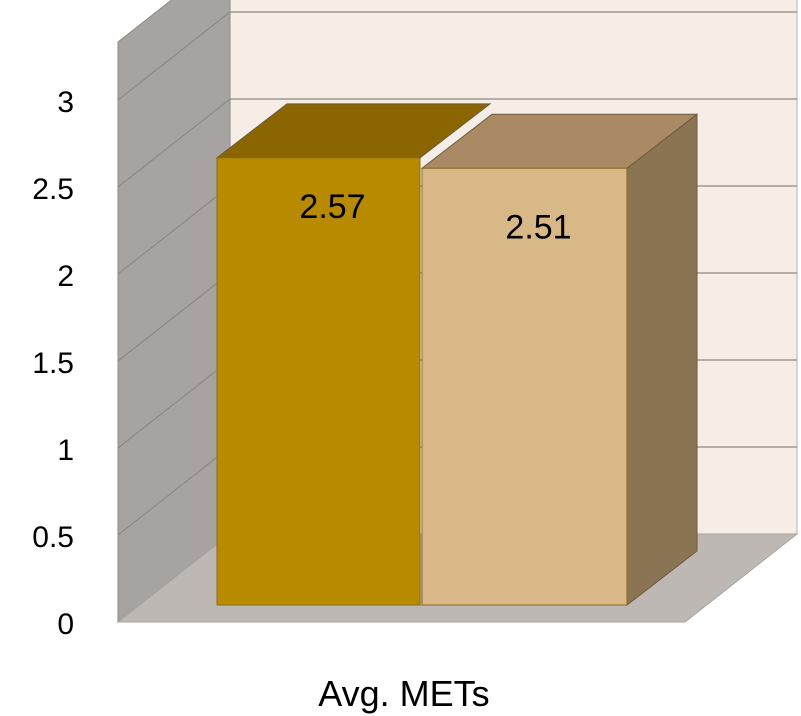 Image resolution: width=801 pixels, height=716 pixels. What do you see at coordinates (538, 227) in the screenshot?
I see `bar-data-label: 2.51` at bounding box center [538, 227].